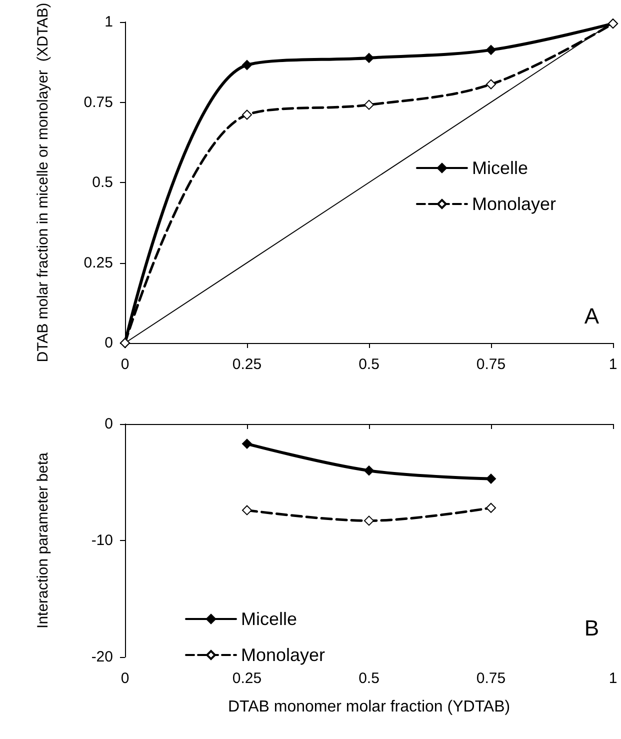 The height and width of the screenshot is (739, 621). I want to click on y-tick-label: 0.5, so click(102, 182).